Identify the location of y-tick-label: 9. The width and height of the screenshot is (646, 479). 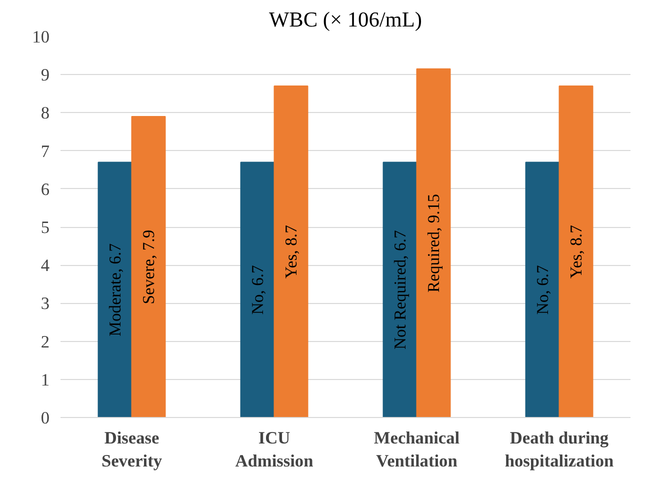
(45, 75).